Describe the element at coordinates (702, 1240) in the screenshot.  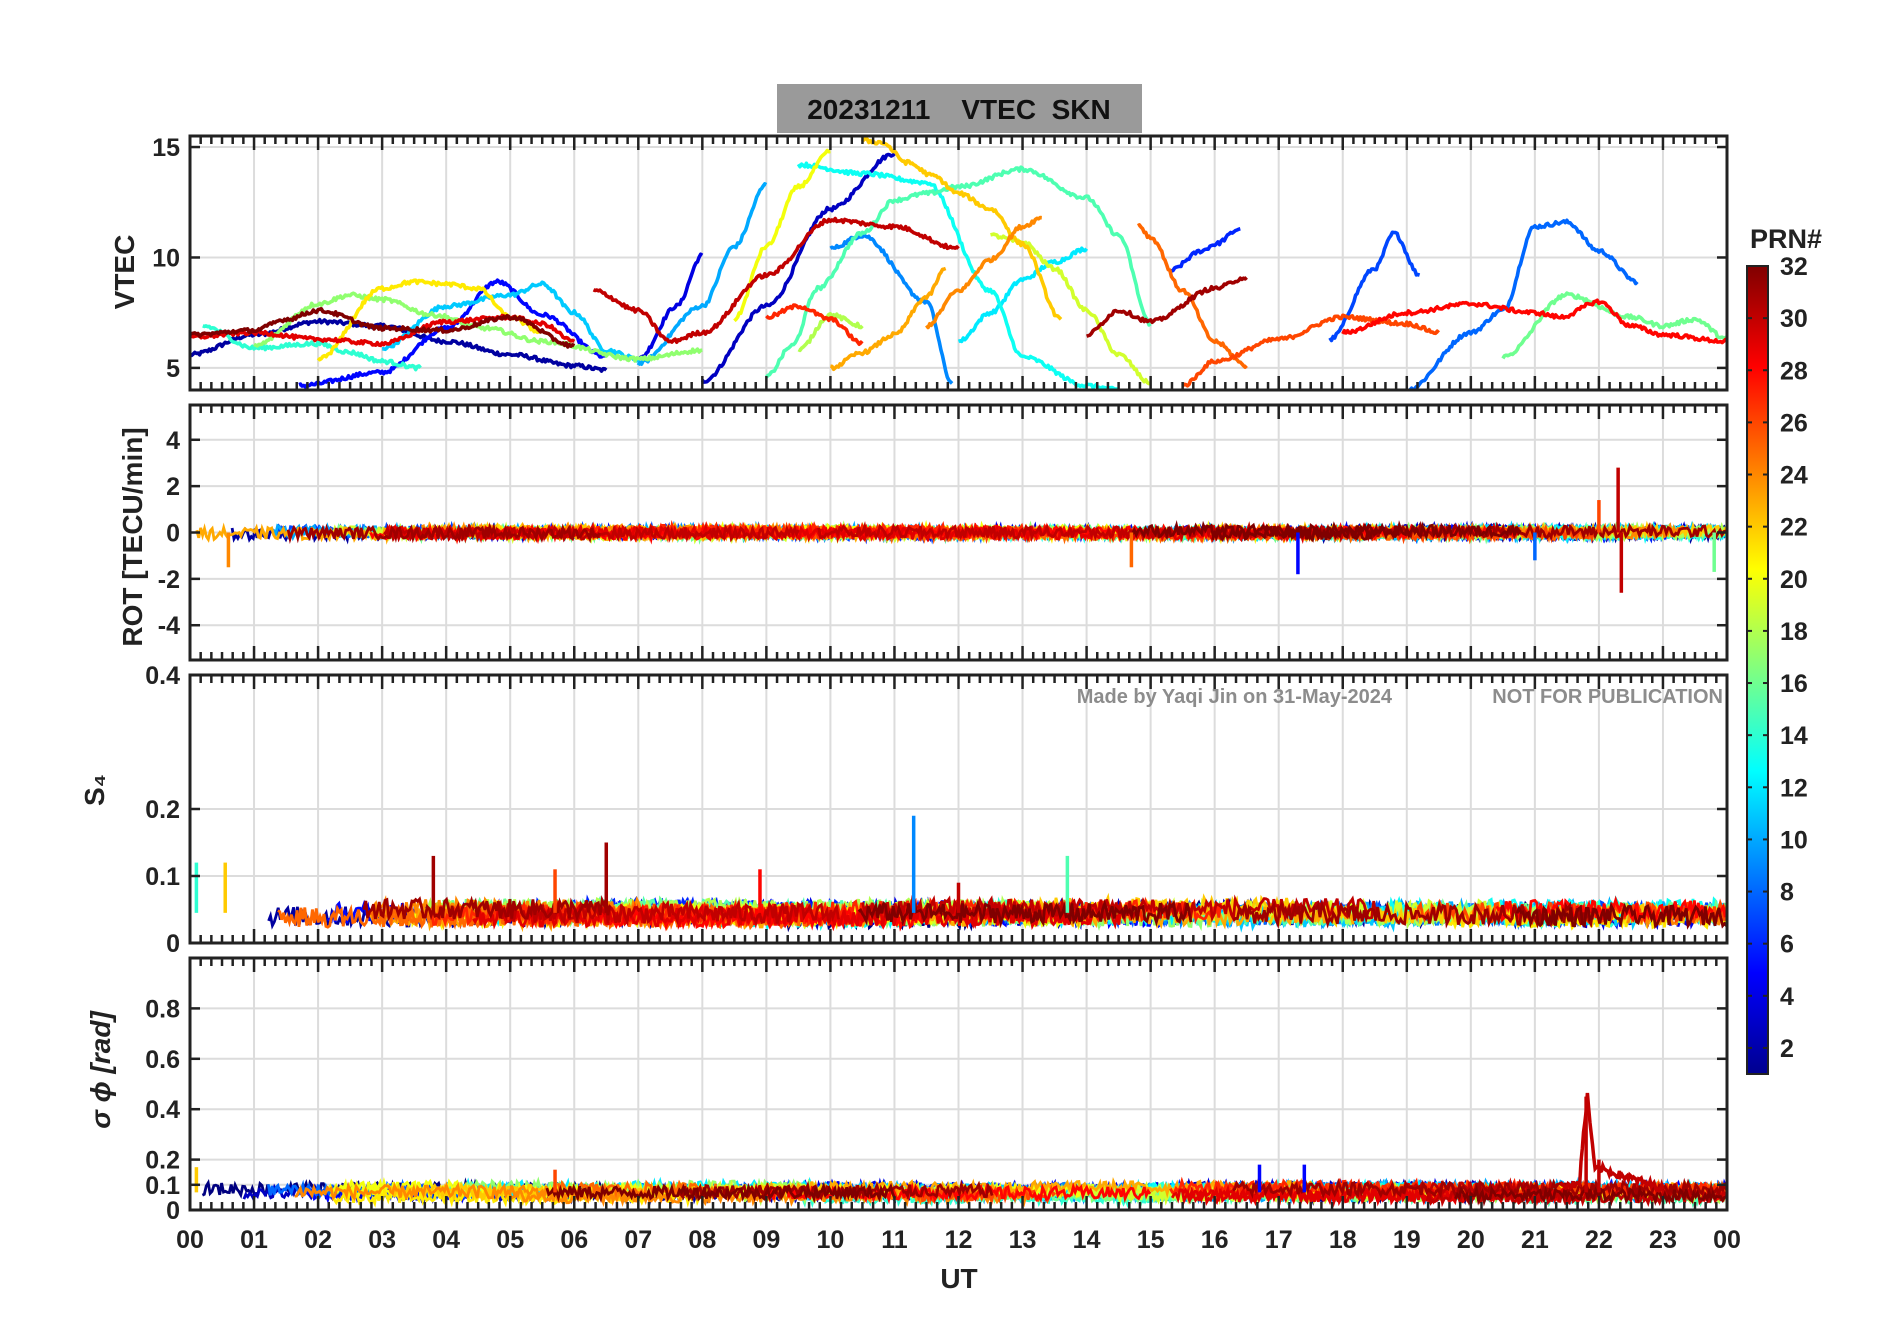
I see `x-tick-label: 08` at that location.